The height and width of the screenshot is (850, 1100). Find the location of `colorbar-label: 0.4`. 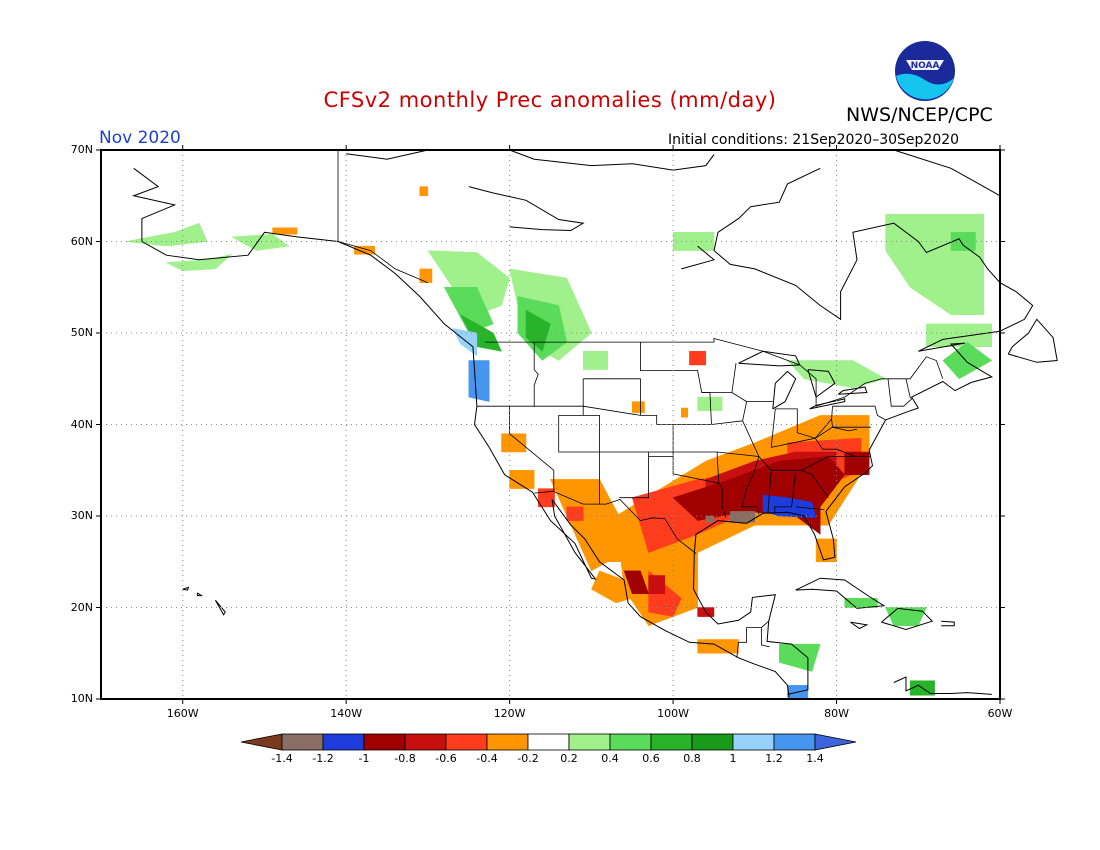

colorbar-label: 0.4 is located at coordinates (610, 758).